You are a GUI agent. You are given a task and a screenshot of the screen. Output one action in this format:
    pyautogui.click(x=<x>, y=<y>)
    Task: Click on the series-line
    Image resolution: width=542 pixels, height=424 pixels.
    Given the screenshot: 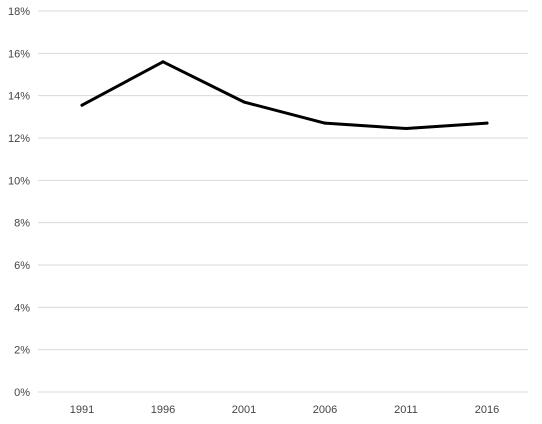 What is the action you would take?
    pyautogui.click(x=284, y=95)
    